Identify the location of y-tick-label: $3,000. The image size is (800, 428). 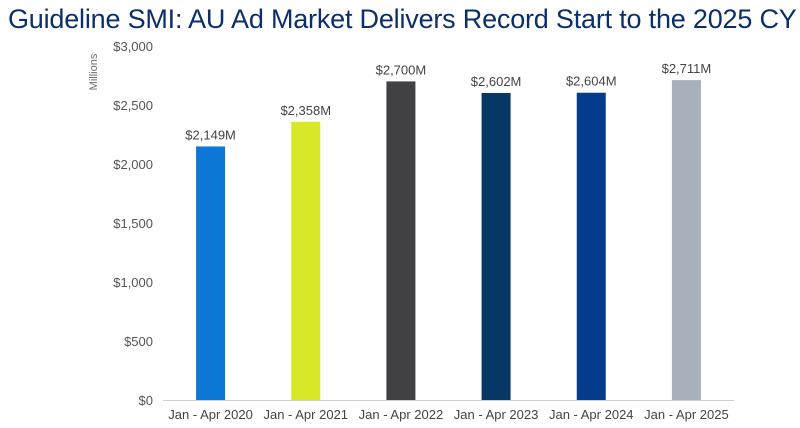
(133, 46).